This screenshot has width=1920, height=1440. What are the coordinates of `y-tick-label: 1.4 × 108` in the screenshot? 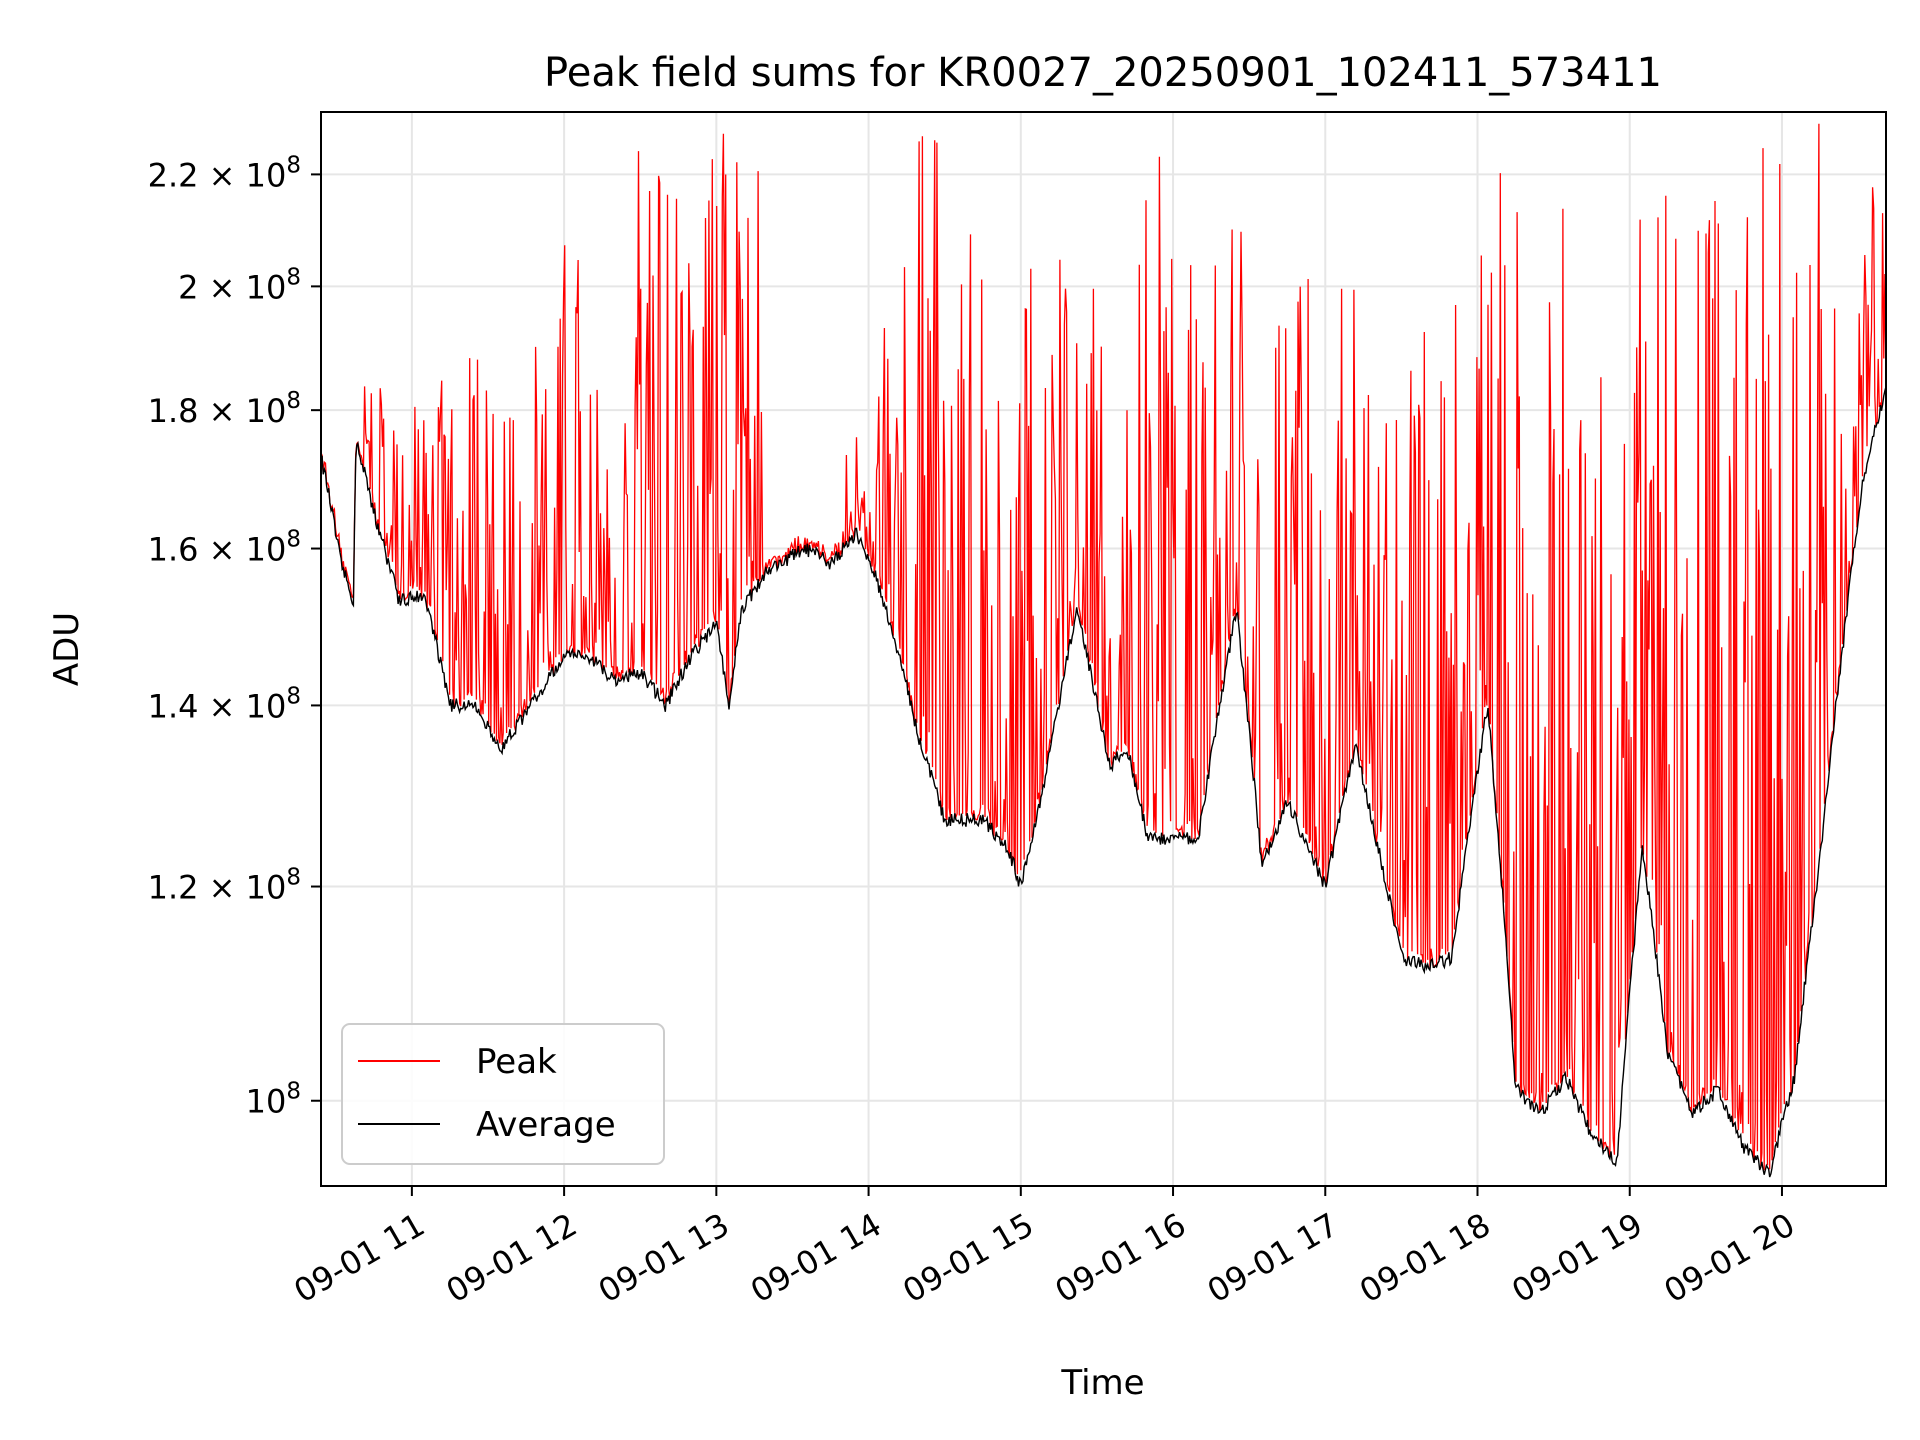 It's located at (224, 704).